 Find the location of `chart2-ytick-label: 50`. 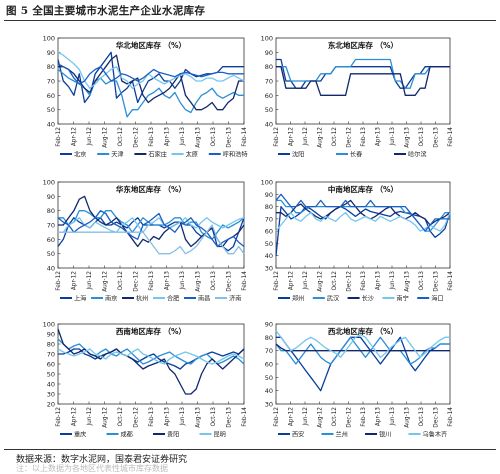

chart2-ytick-label: 50 is located at coordinates (51, 254).